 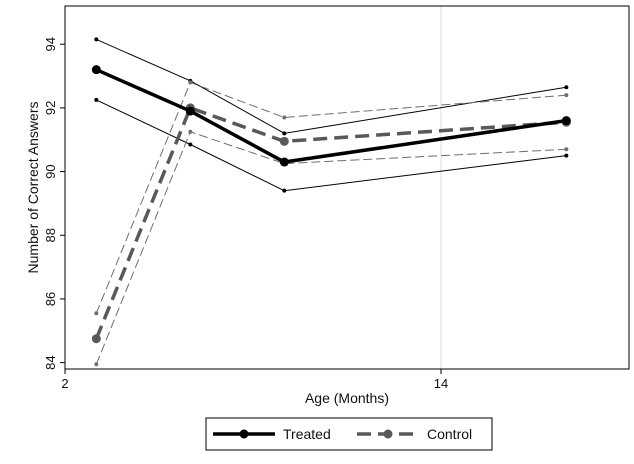 I want to click on legend-marker-treated, so click(x=244, y=434).